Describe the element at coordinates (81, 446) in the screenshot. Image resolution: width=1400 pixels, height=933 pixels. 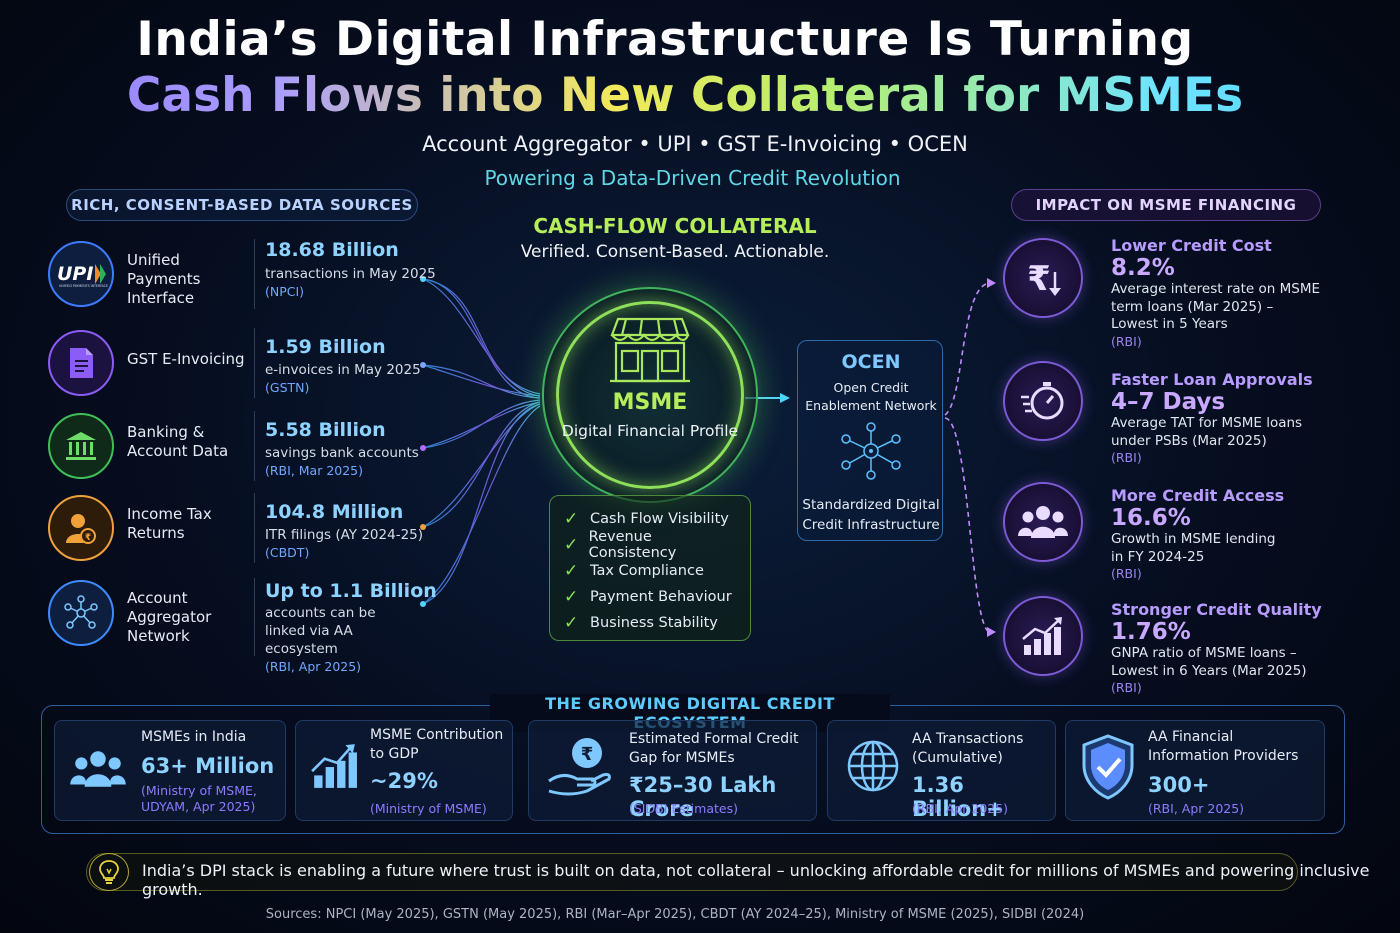
I see `bank-icon` at that location.